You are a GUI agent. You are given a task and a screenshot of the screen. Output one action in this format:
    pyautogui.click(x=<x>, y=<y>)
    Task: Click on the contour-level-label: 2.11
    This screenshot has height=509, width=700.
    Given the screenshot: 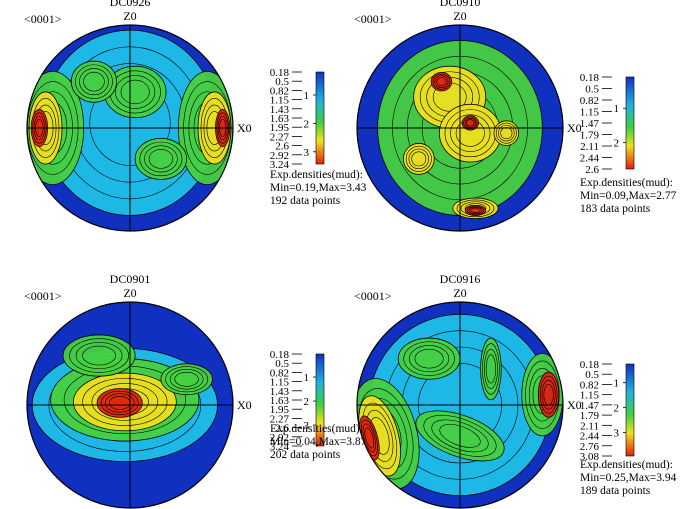 What is the action you would take?
    pyautogui.click(x=589, y=426)
    